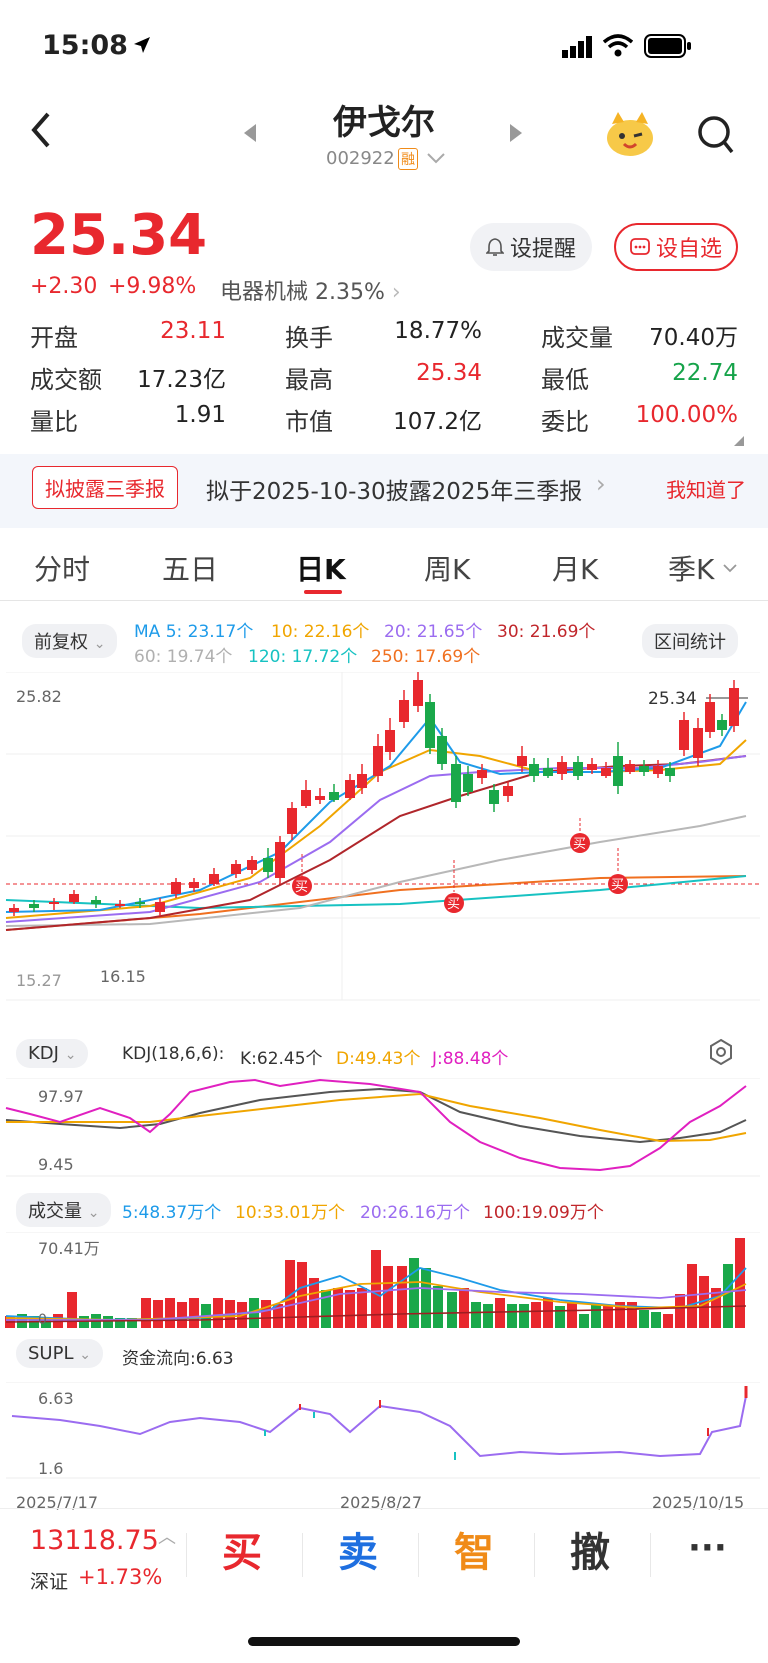 The image size is (768, 1663). I want to click on add-watchlist-label: 设自选, so click(688, 249).